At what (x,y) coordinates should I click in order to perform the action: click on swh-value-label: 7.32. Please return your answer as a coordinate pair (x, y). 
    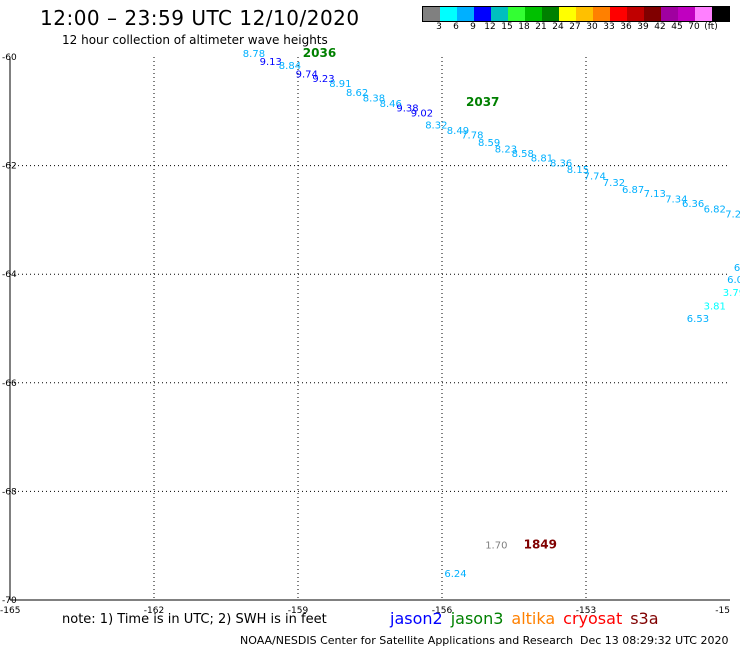
    Looking at the image, I should click on (614, 183).